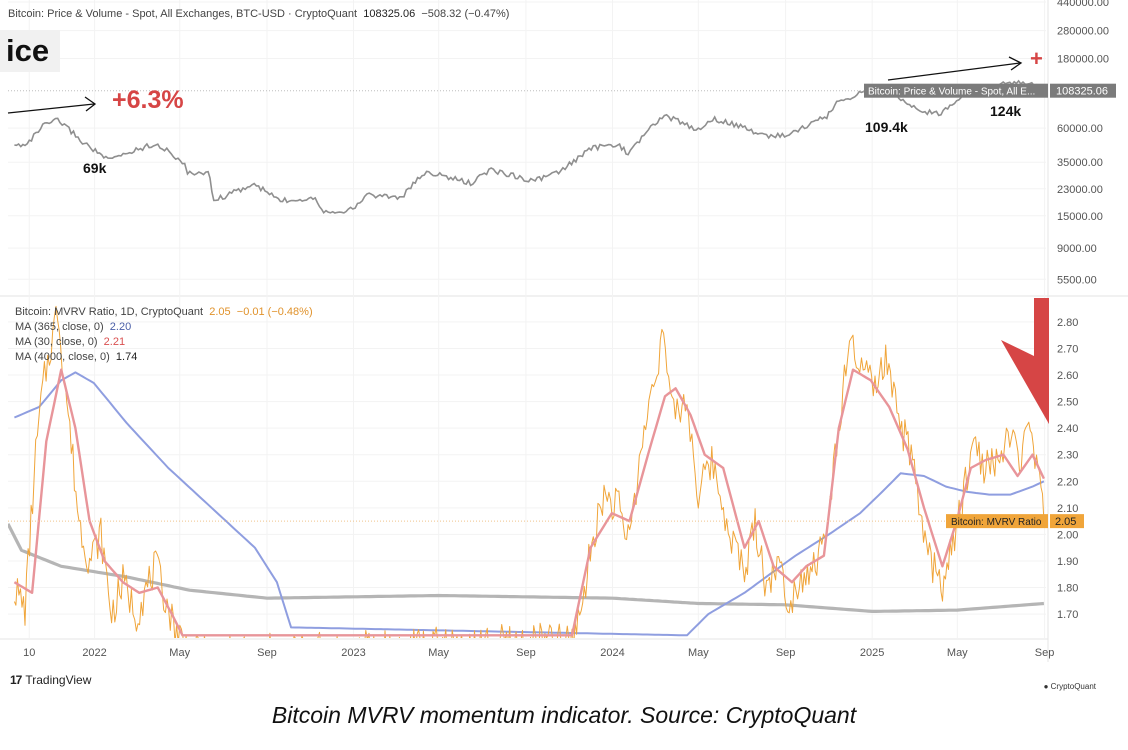 This screenshot has width=1128, height=750. What do you see at coordinates (58, 680) in the screenshot?
I see `tradingview-label: TradingView` at bounding box center [58, 680].